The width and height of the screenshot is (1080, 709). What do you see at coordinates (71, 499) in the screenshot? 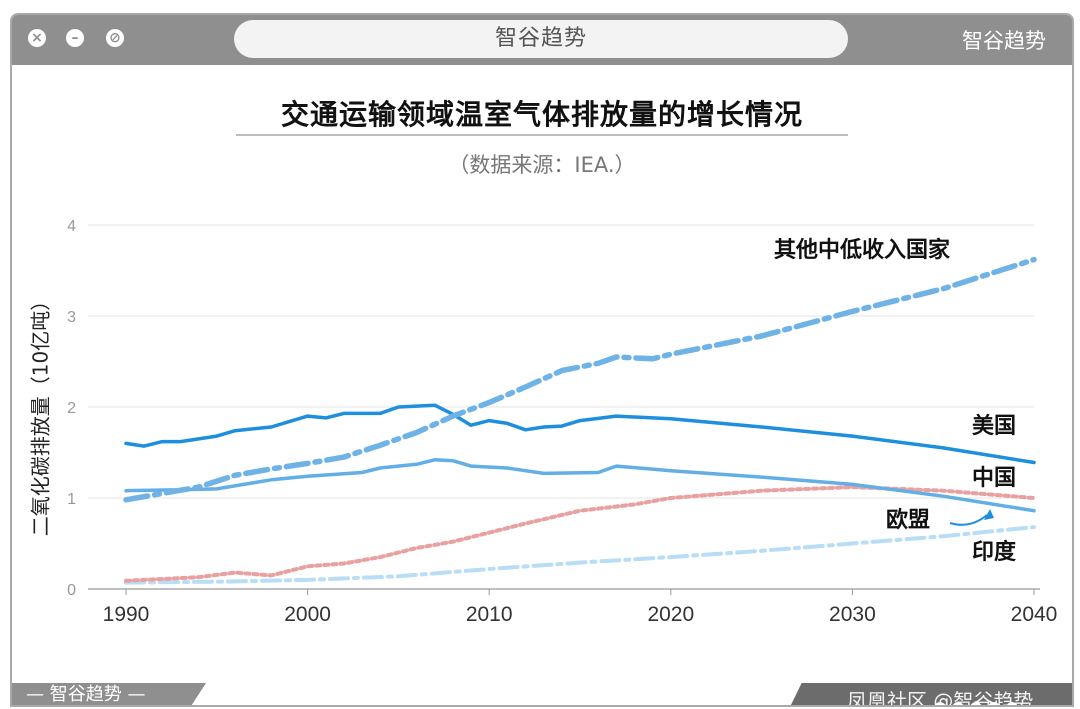
I see `y-tick-label: 1` at bounding box center [71, 499].